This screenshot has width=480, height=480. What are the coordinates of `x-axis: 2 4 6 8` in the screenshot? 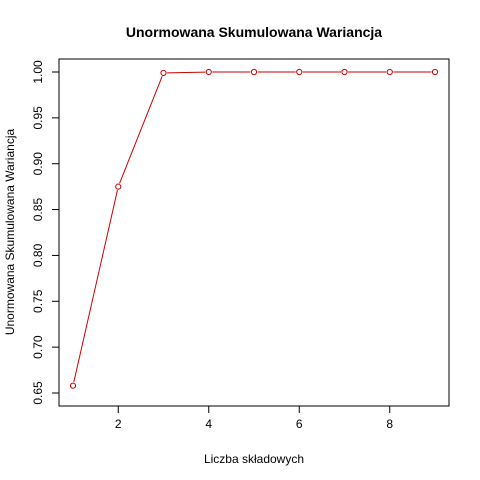 It's located at (254, 418).